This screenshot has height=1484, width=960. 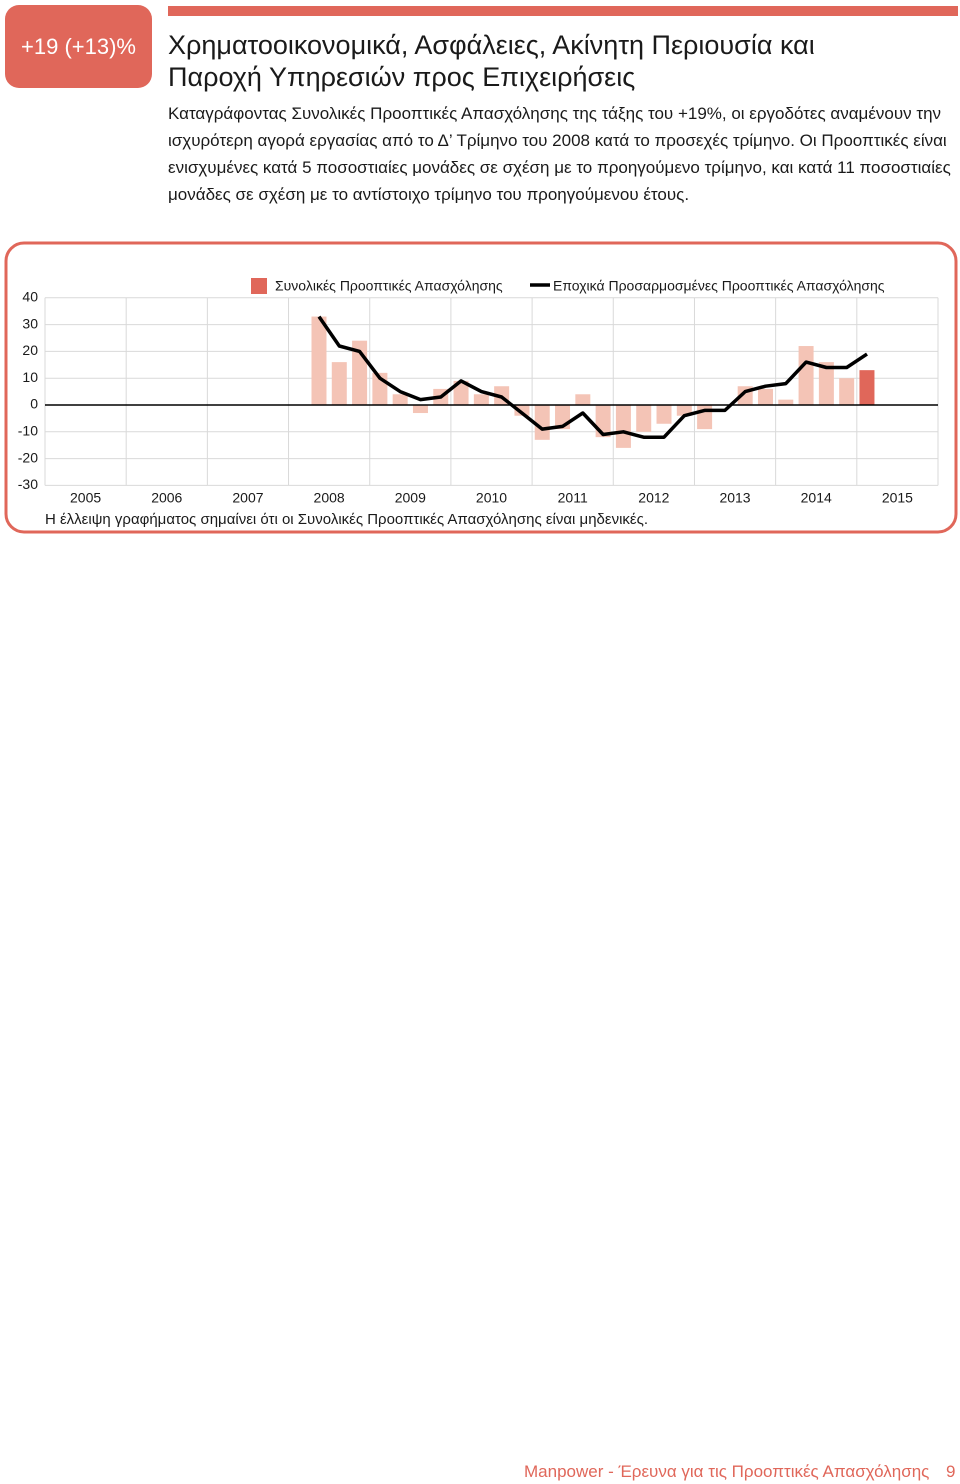 What do you see at coordinates (951, 1471) in the screenshot?
I see `page-number: 9` at bounding box center [951, 1471].